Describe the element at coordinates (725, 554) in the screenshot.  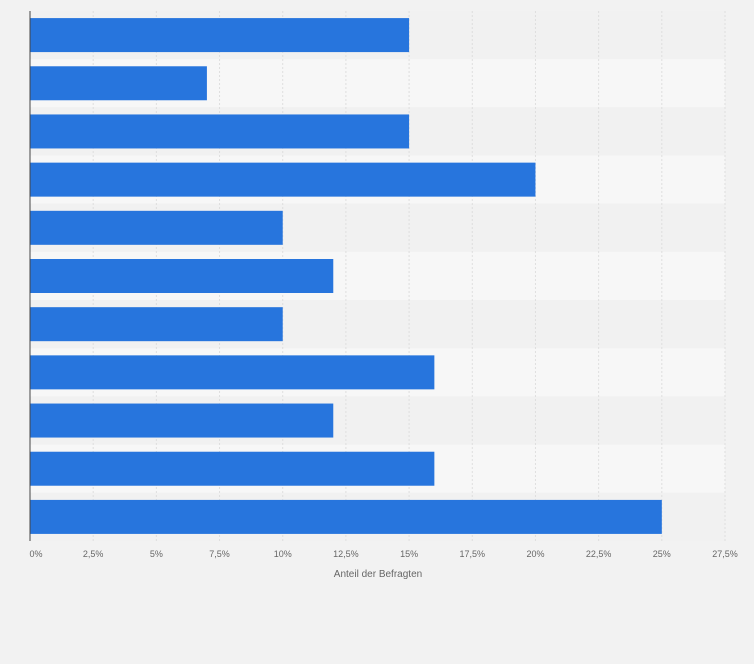
I see `x-tick-label: 27,5%` at that location.